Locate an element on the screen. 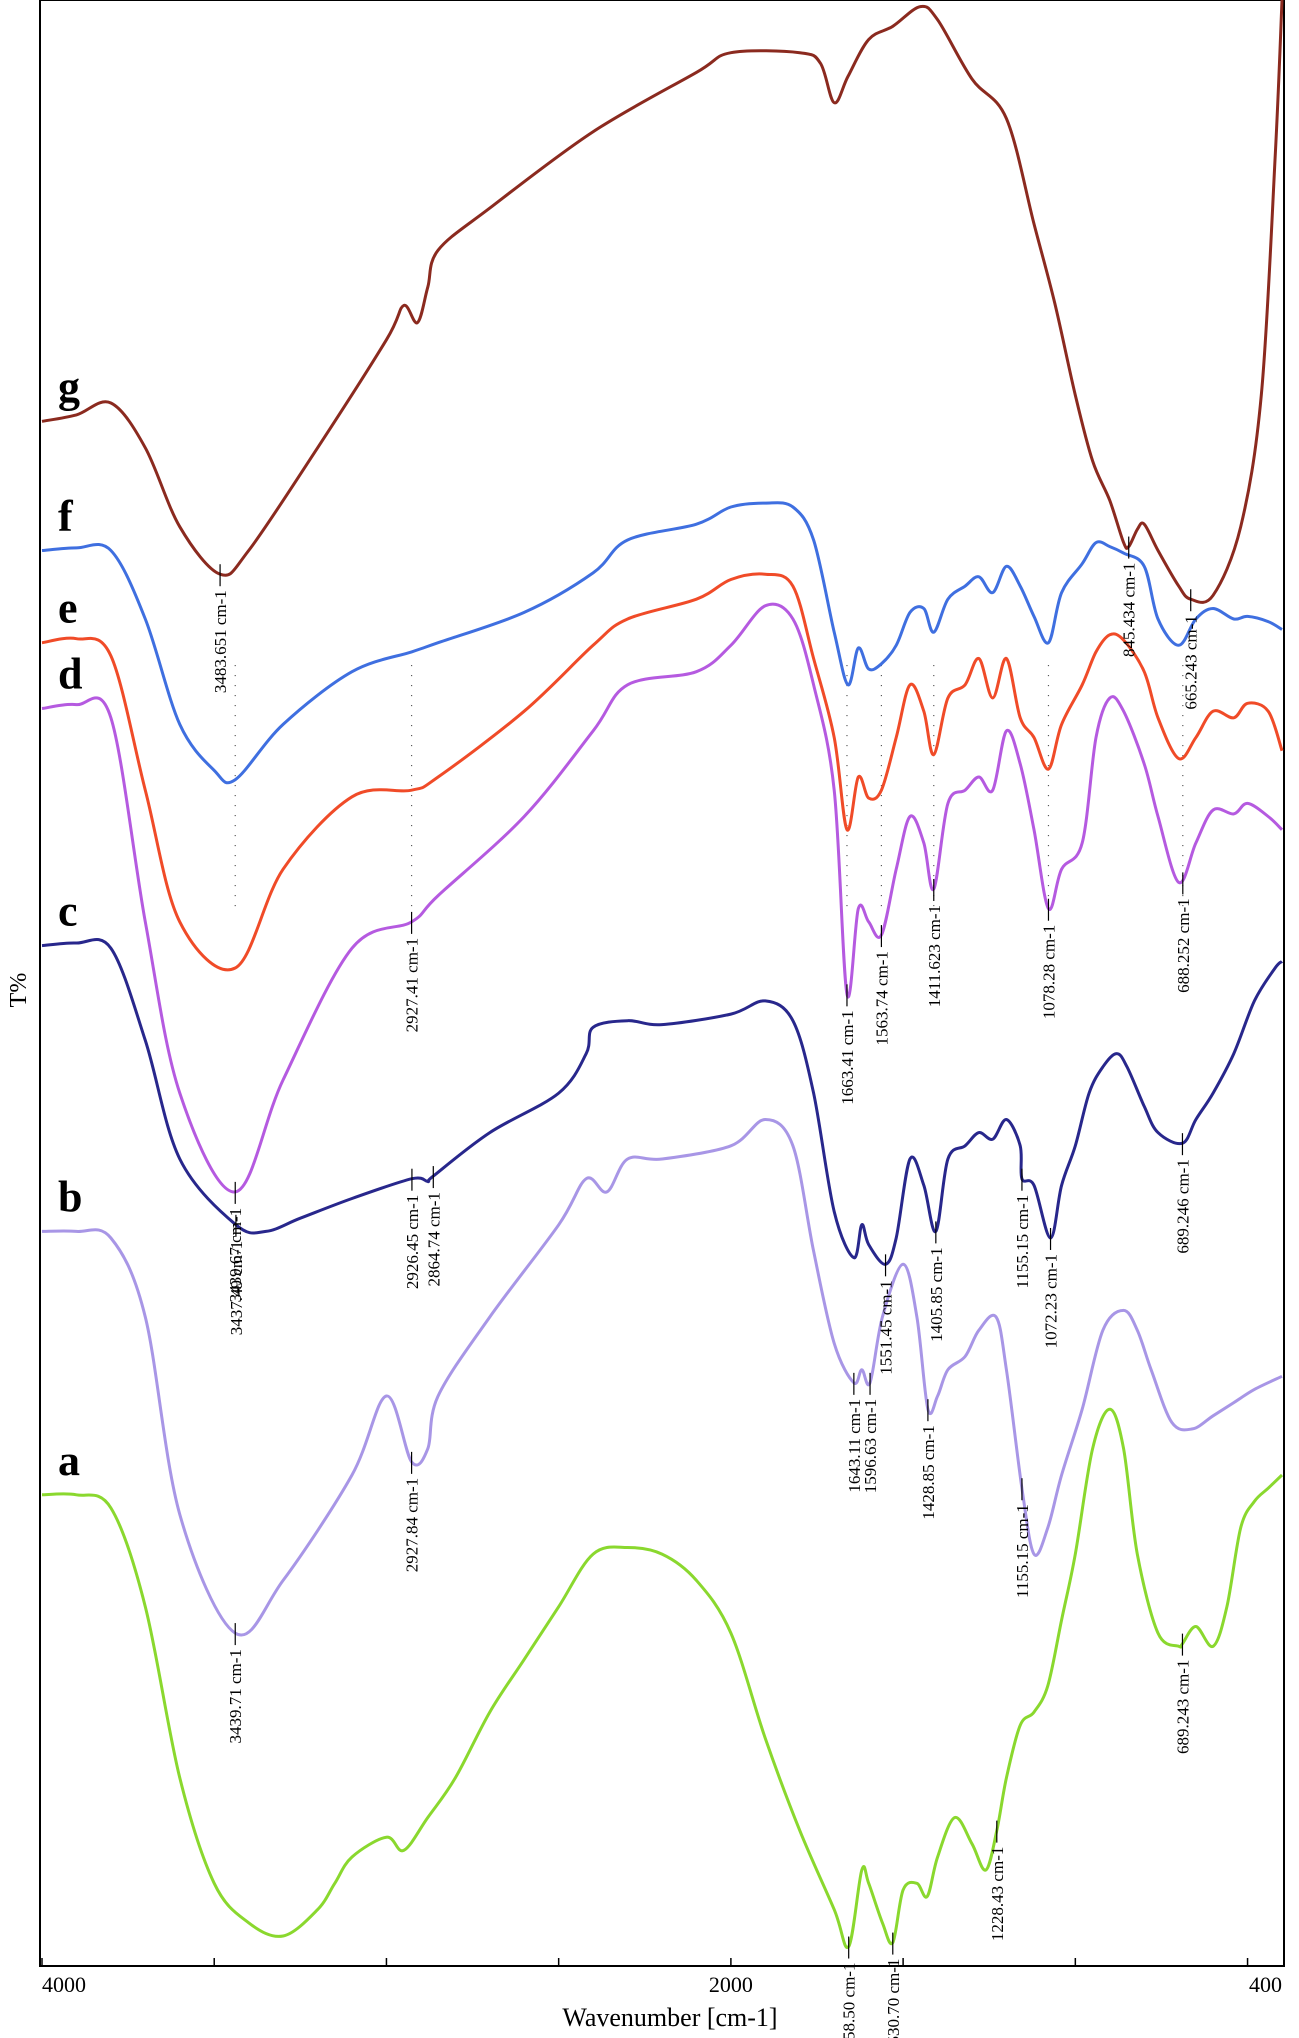 Image resolution: width=1299 pixels, height=2038 pixels. curve-letter-f: f is located at coordinates (66, 516).